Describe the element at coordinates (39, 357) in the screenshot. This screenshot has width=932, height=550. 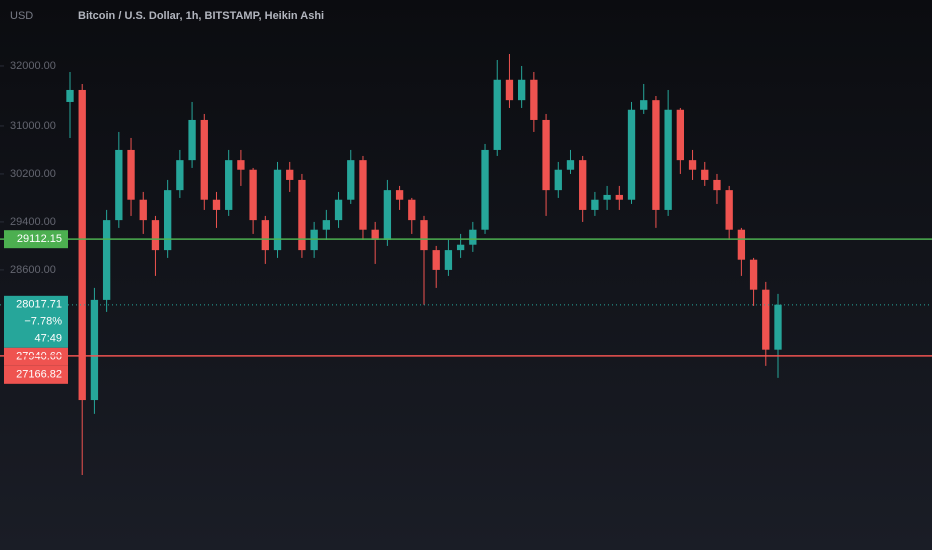
I see `price-label: 27940.60` at that location.